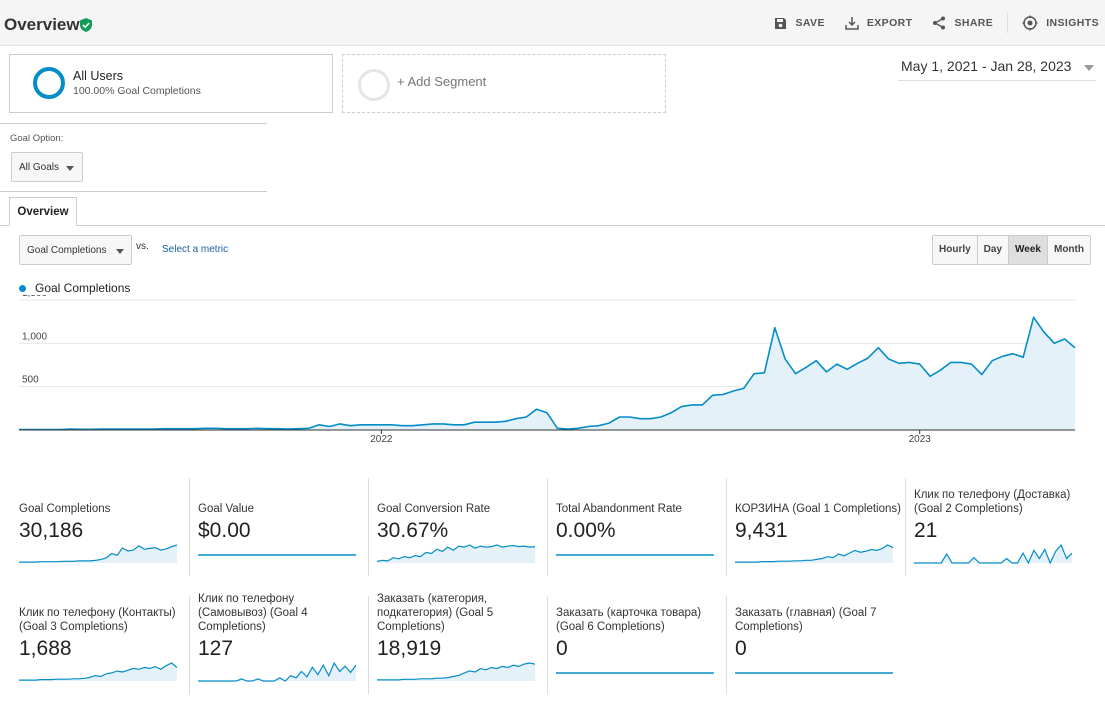 The width and height of the screenshot is (1105, 709). Describe the element at coordinates (552, 225) in the screenshot. I see `tab-underline` at that location.